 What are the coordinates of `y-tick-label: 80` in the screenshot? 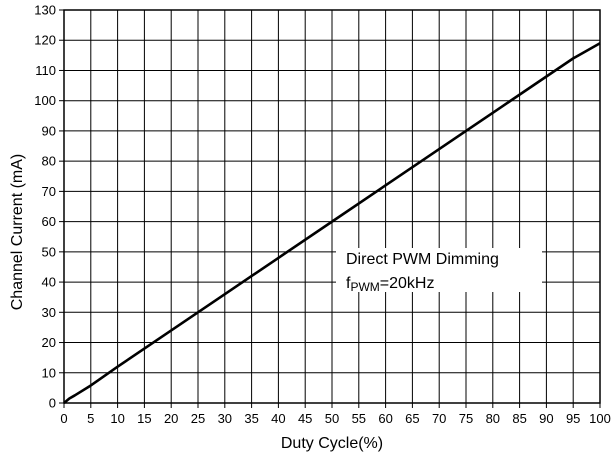 It's located at (49, 161).